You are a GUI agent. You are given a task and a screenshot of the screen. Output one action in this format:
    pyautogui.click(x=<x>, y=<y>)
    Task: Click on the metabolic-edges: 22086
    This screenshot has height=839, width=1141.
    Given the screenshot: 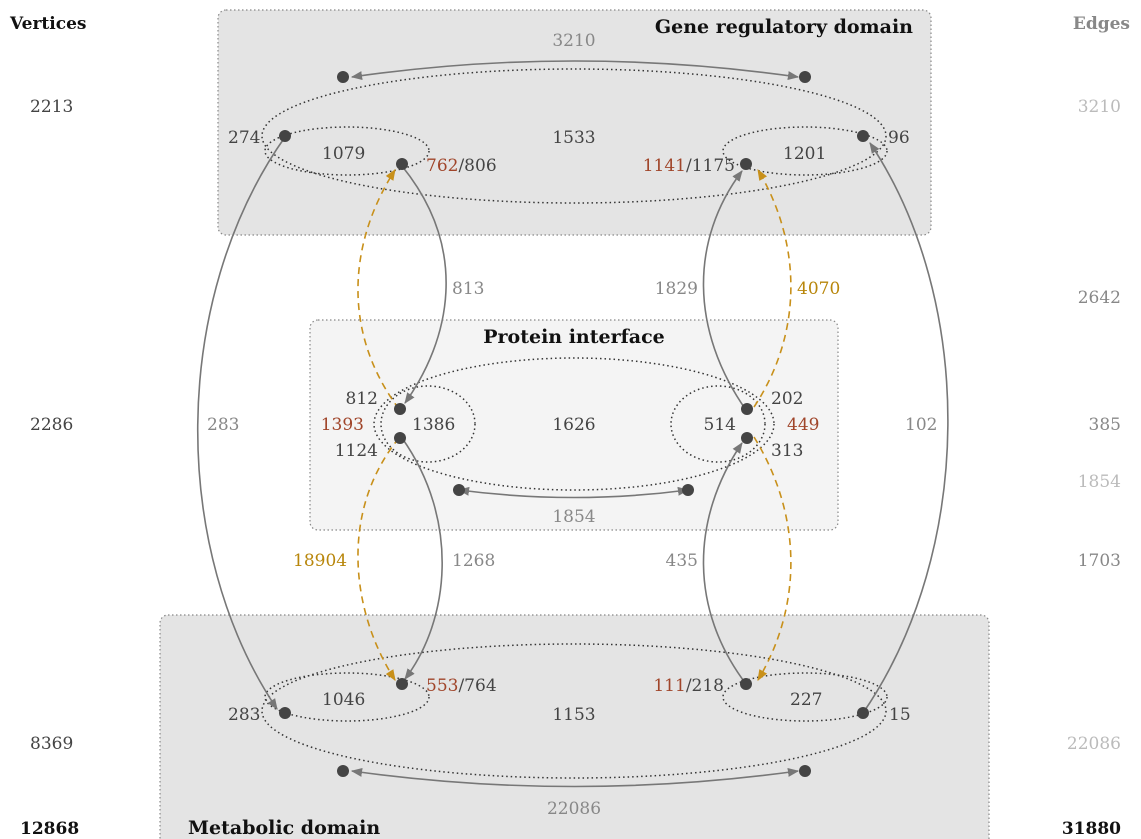 What is the action you would take?
    pyautogui.click(x=1094, y=744)
    